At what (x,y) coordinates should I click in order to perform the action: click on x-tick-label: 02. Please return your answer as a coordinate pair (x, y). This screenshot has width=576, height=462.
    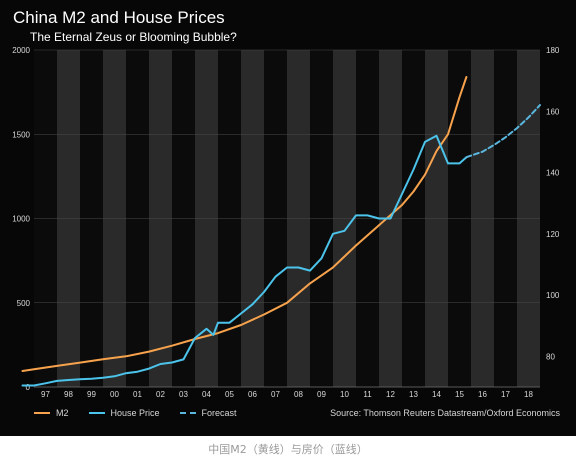
    Looking at the image, I should click on (160, 394).